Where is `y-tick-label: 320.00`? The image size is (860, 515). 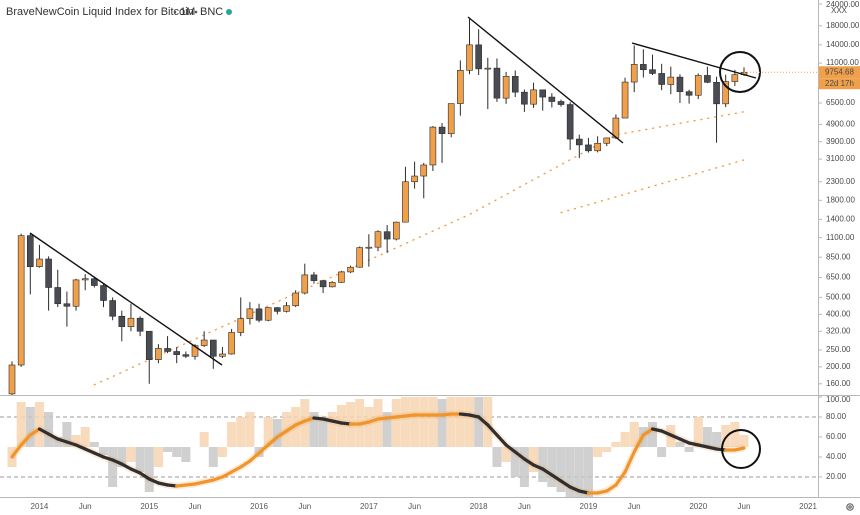 y-tick-label: 320.00 is located at coordinates (838, 330).